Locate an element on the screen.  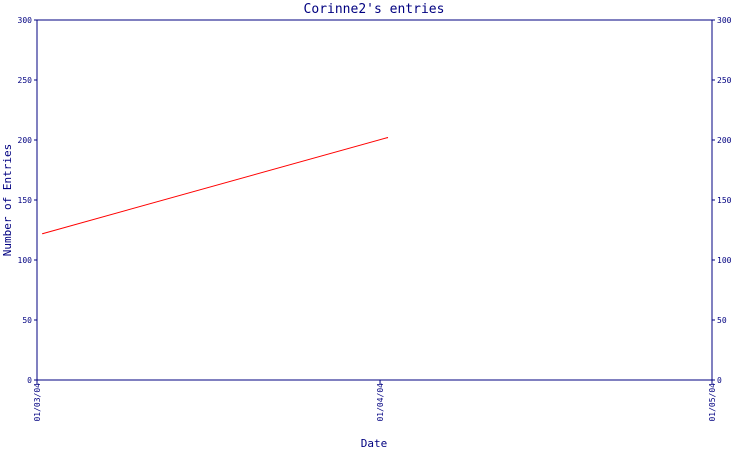
x-tick-label: 01/05/04 is located at coordinates (712, 402).